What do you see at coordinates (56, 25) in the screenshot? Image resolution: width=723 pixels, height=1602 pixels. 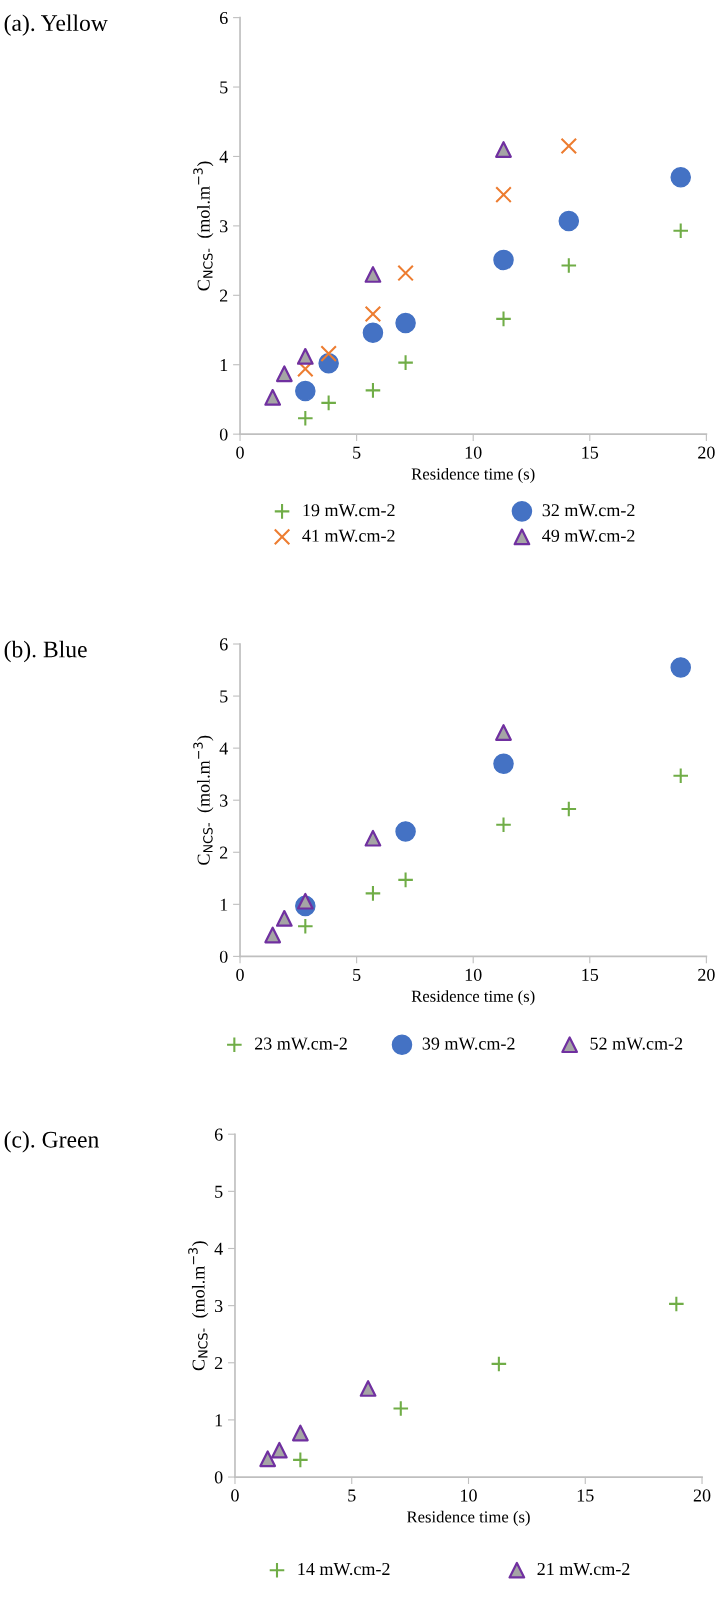 I see `chart-title: (a). Yellow` at bounding box center [56, 25].